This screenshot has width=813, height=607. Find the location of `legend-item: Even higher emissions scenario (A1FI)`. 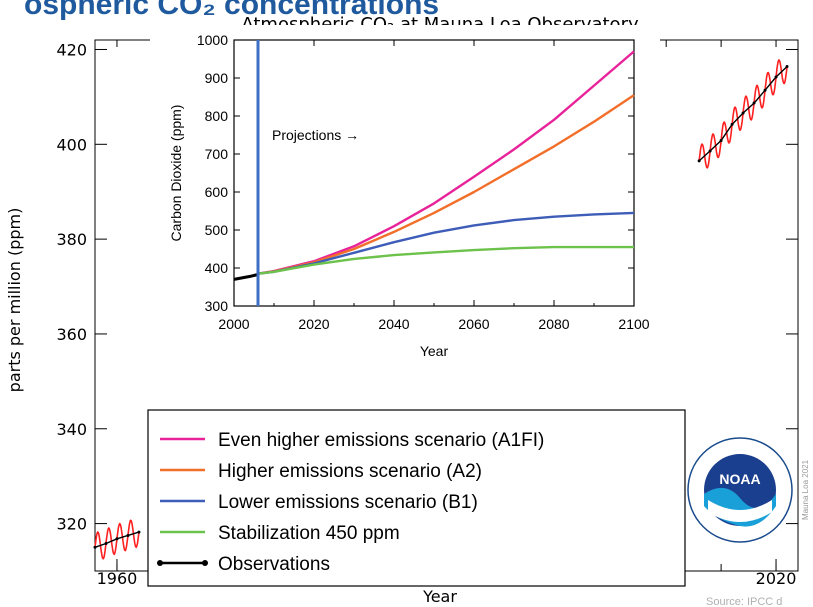

legend-item: Even higher emissions scenario (A1FI) is located at coordinates (352, 440).